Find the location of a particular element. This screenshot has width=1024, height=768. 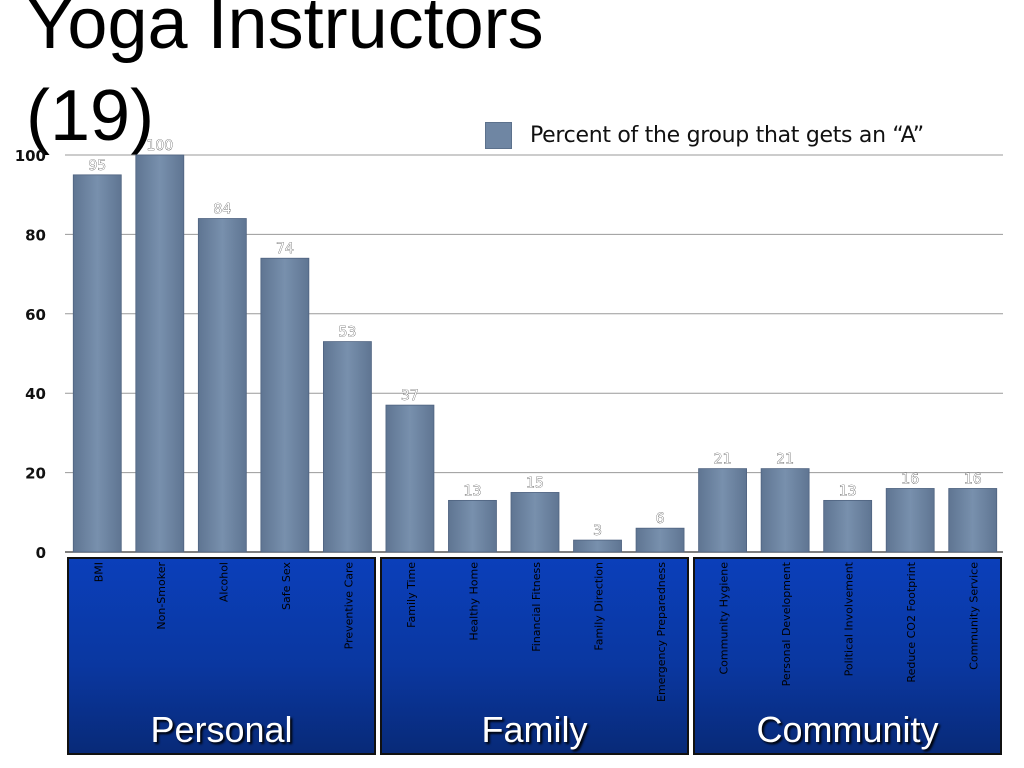

bar-value-label: 74 is located at coordinates (285, 249).